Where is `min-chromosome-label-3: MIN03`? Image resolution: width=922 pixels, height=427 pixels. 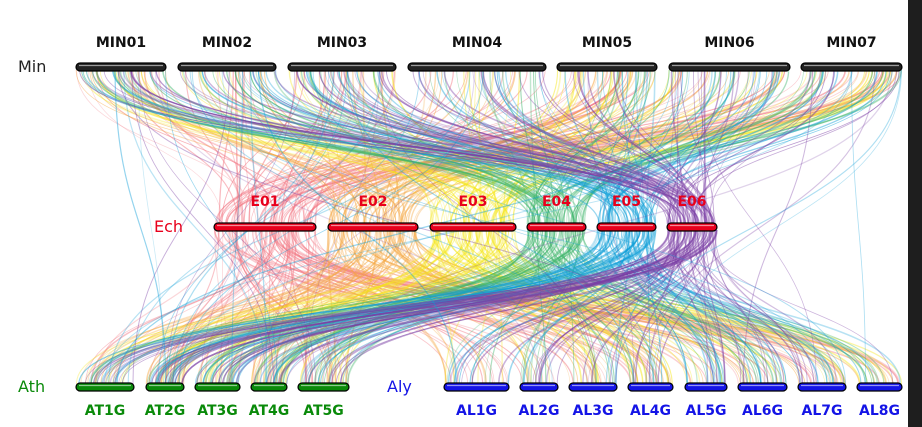
min-chromosome-label-3: MIN03 is located at coordinates (342, 43).